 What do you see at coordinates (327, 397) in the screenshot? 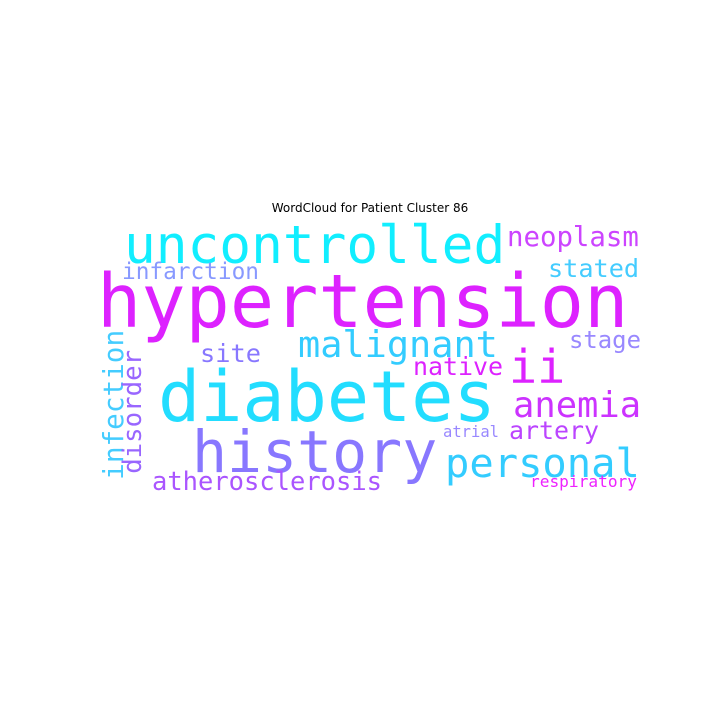
I see `word-diabetes: diabetes` at bounding box center [327, 397].